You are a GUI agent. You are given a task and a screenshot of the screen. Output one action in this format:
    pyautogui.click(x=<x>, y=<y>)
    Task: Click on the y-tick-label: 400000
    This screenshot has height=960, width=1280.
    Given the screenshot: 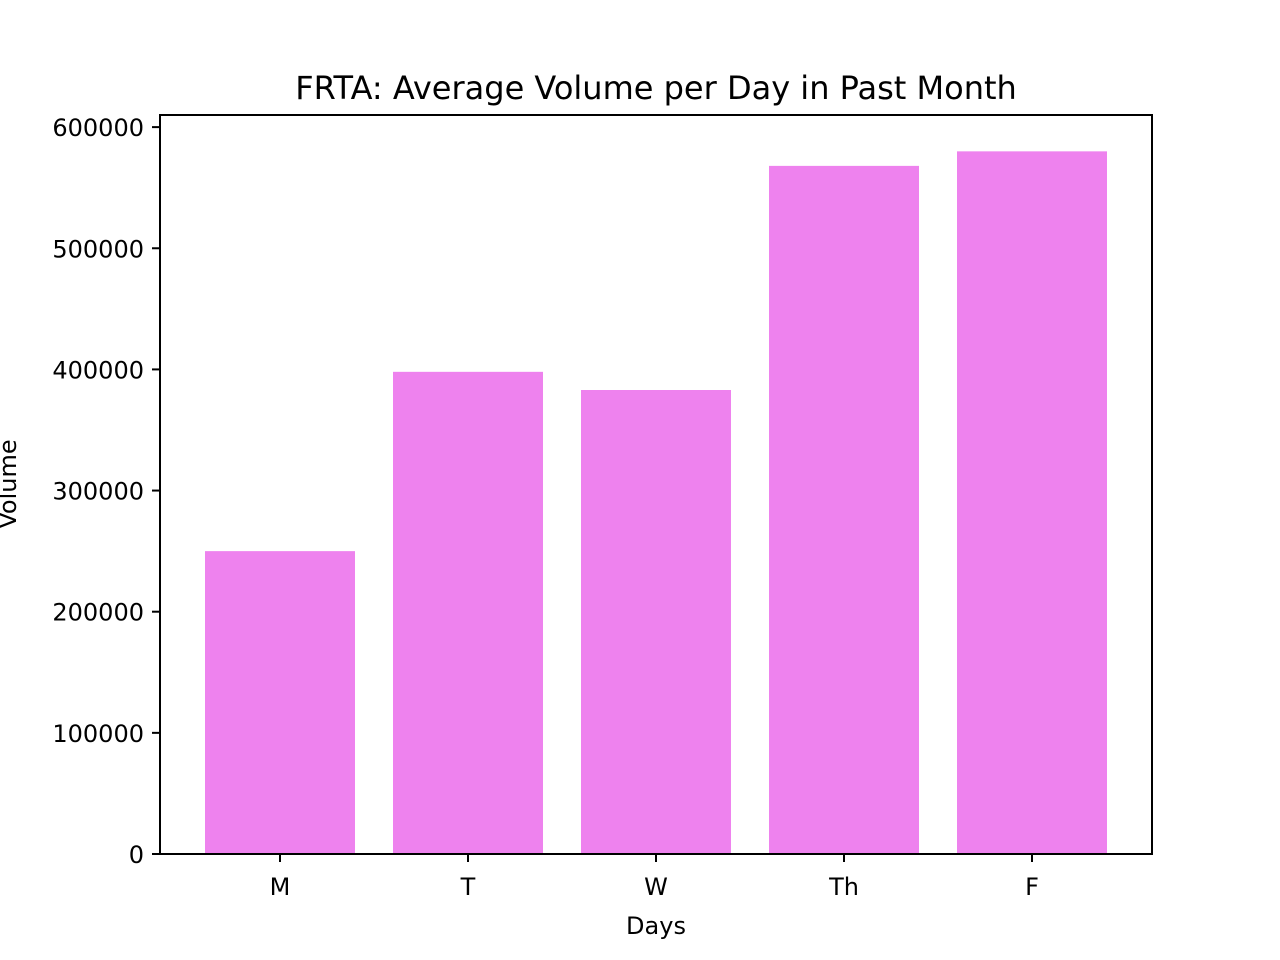 What is the action you would take?
    pyautogui.click(x=98, y=370)
    